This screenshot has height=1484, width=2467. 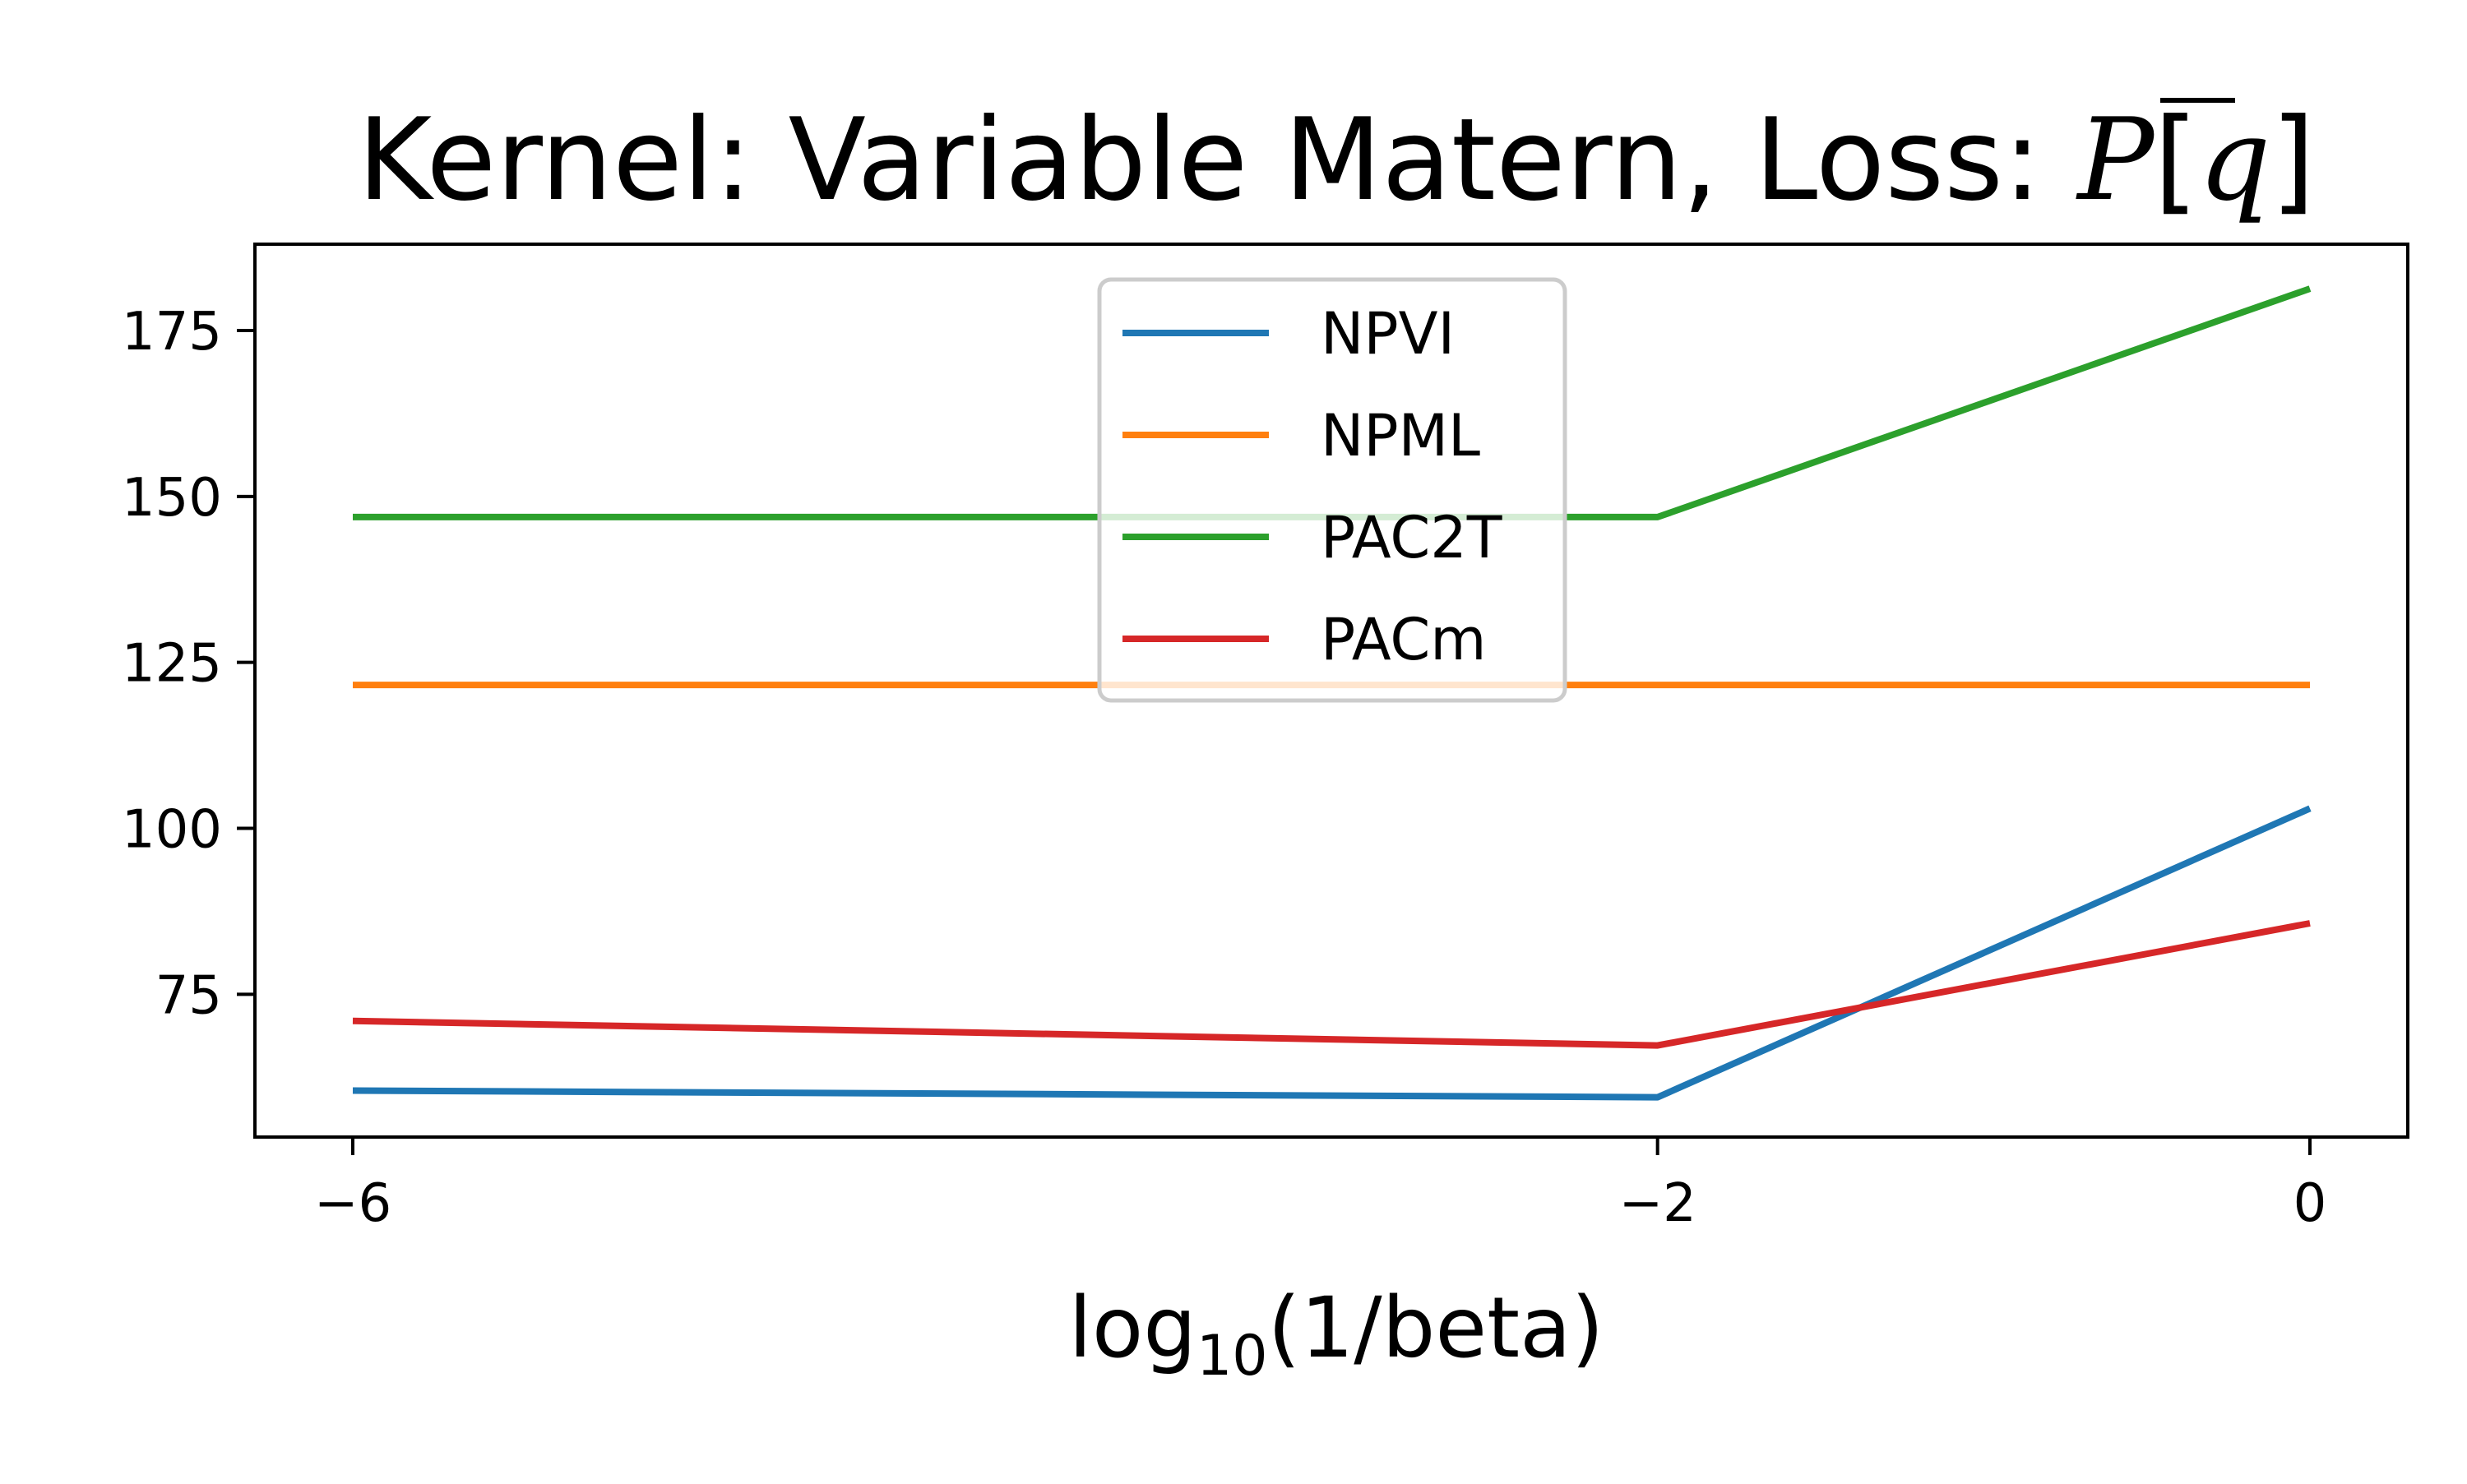 What do you see at coordinates (2234, 160) in the screenshot?
I see `title-variable: q` at bounding box center [2234, 160].